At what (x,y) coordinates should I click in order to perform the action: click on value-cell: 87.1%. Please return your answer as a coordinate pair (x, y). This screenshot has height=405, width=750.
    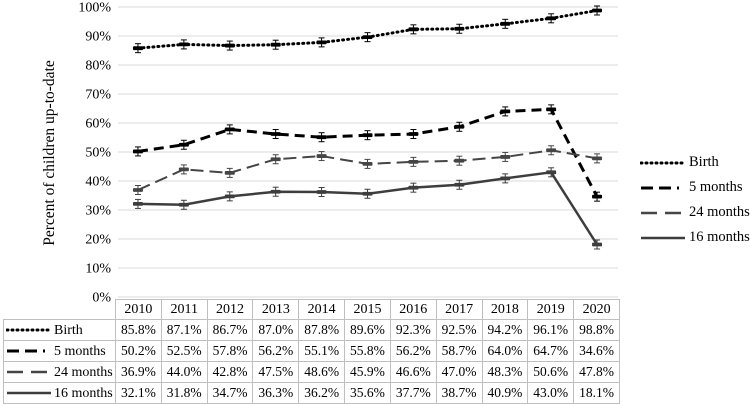
    Looking at the image, I should click on (184, 330).